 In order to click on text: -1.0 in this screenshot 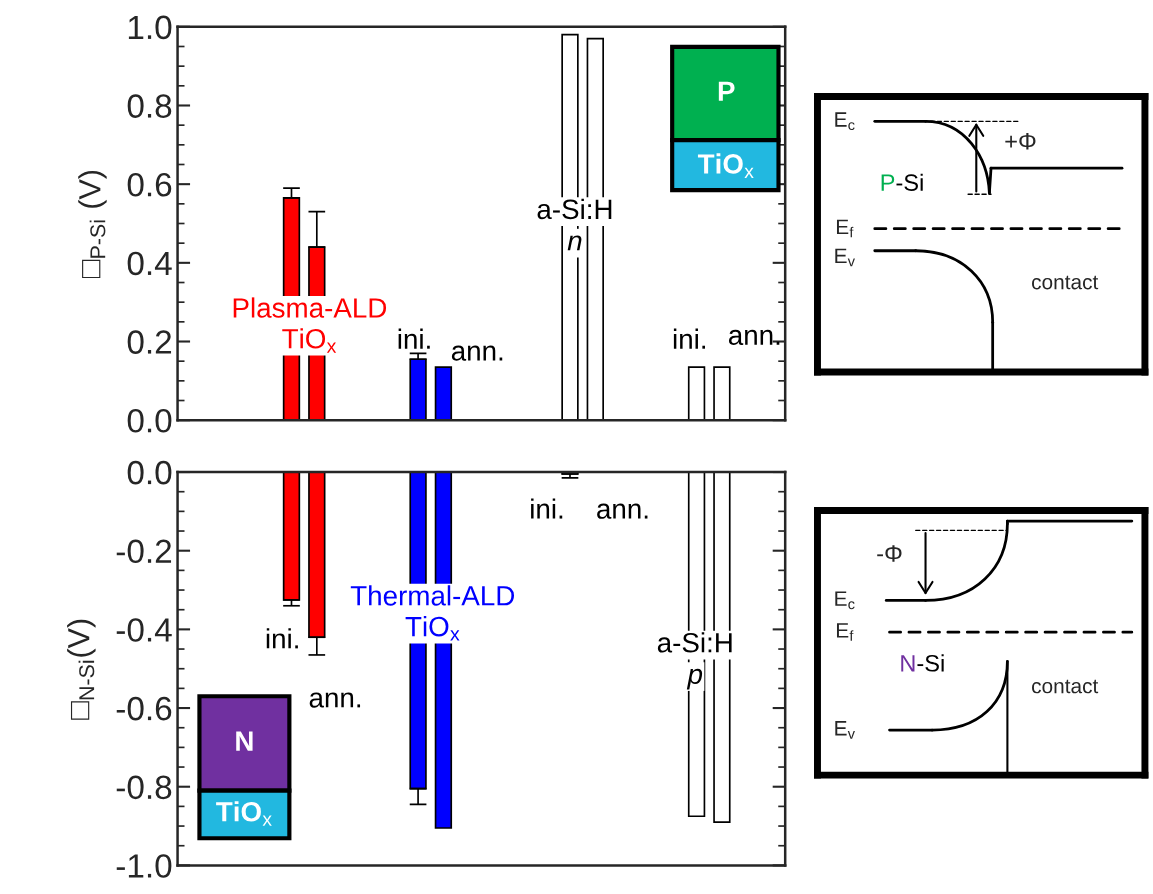, I will do `click(144, 866)`.